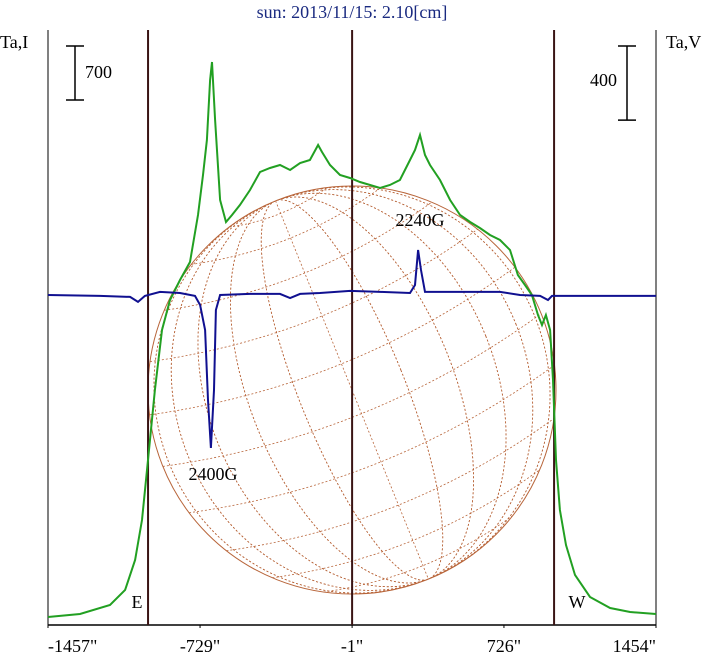 This screenshot has width=706, height=660. Describe the element at coordinates (603, 80) in the screenshot. I see `scale-bar-label: 400` at that location.